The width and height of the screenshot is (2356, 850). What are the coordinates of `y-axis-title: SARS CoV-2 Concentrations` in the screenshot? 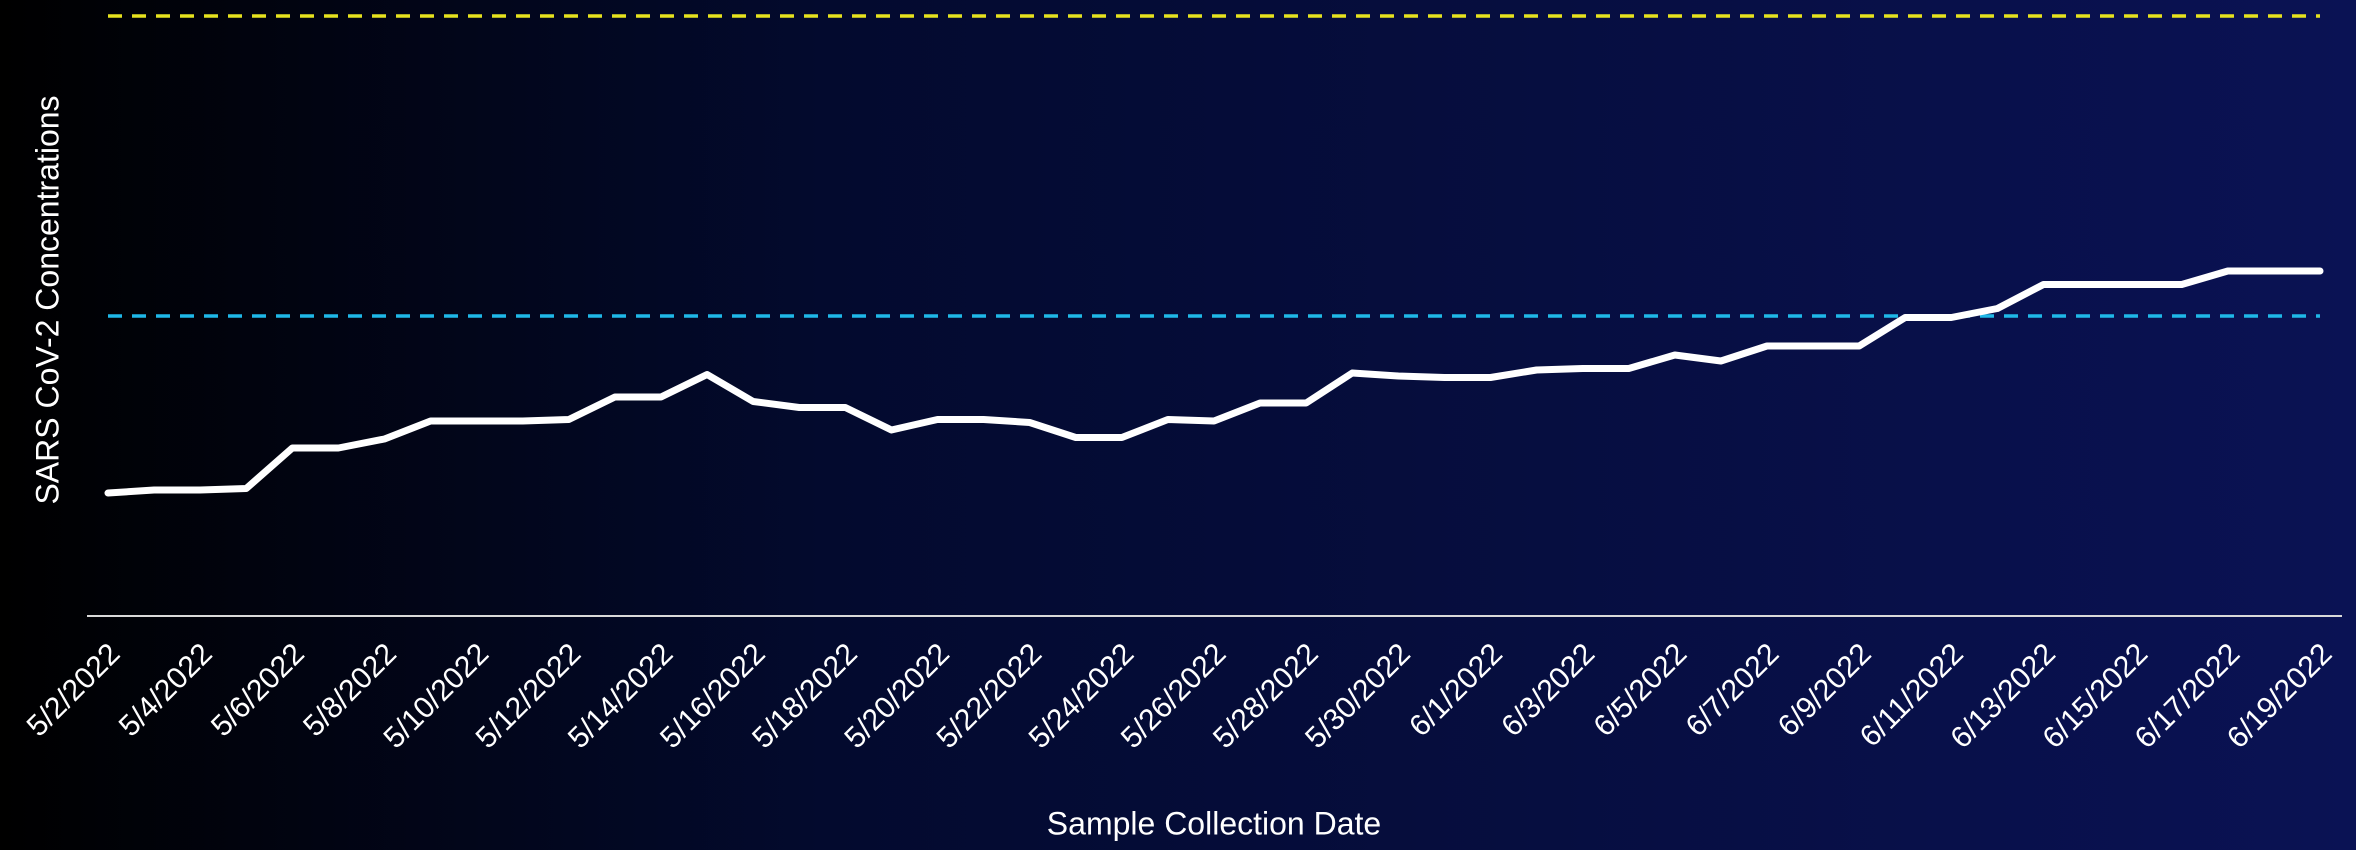 It's located at (47, 299).